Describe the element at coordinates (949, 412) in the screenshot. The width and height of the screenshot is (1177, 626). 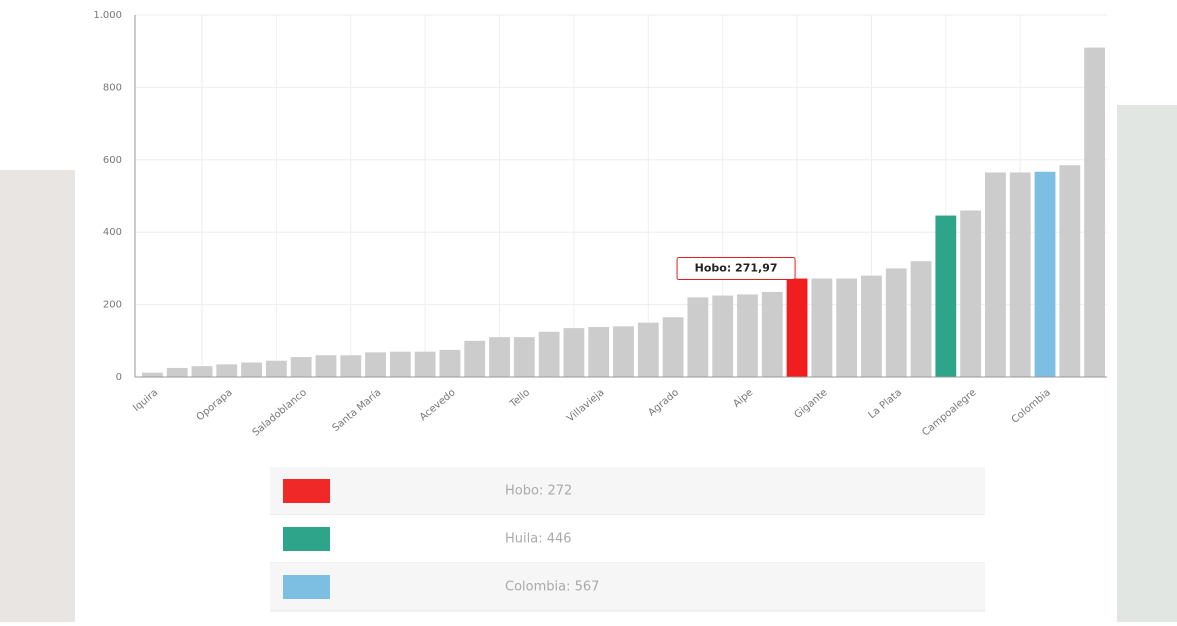
I see `x-tick-label: Campoalegre` at that location.